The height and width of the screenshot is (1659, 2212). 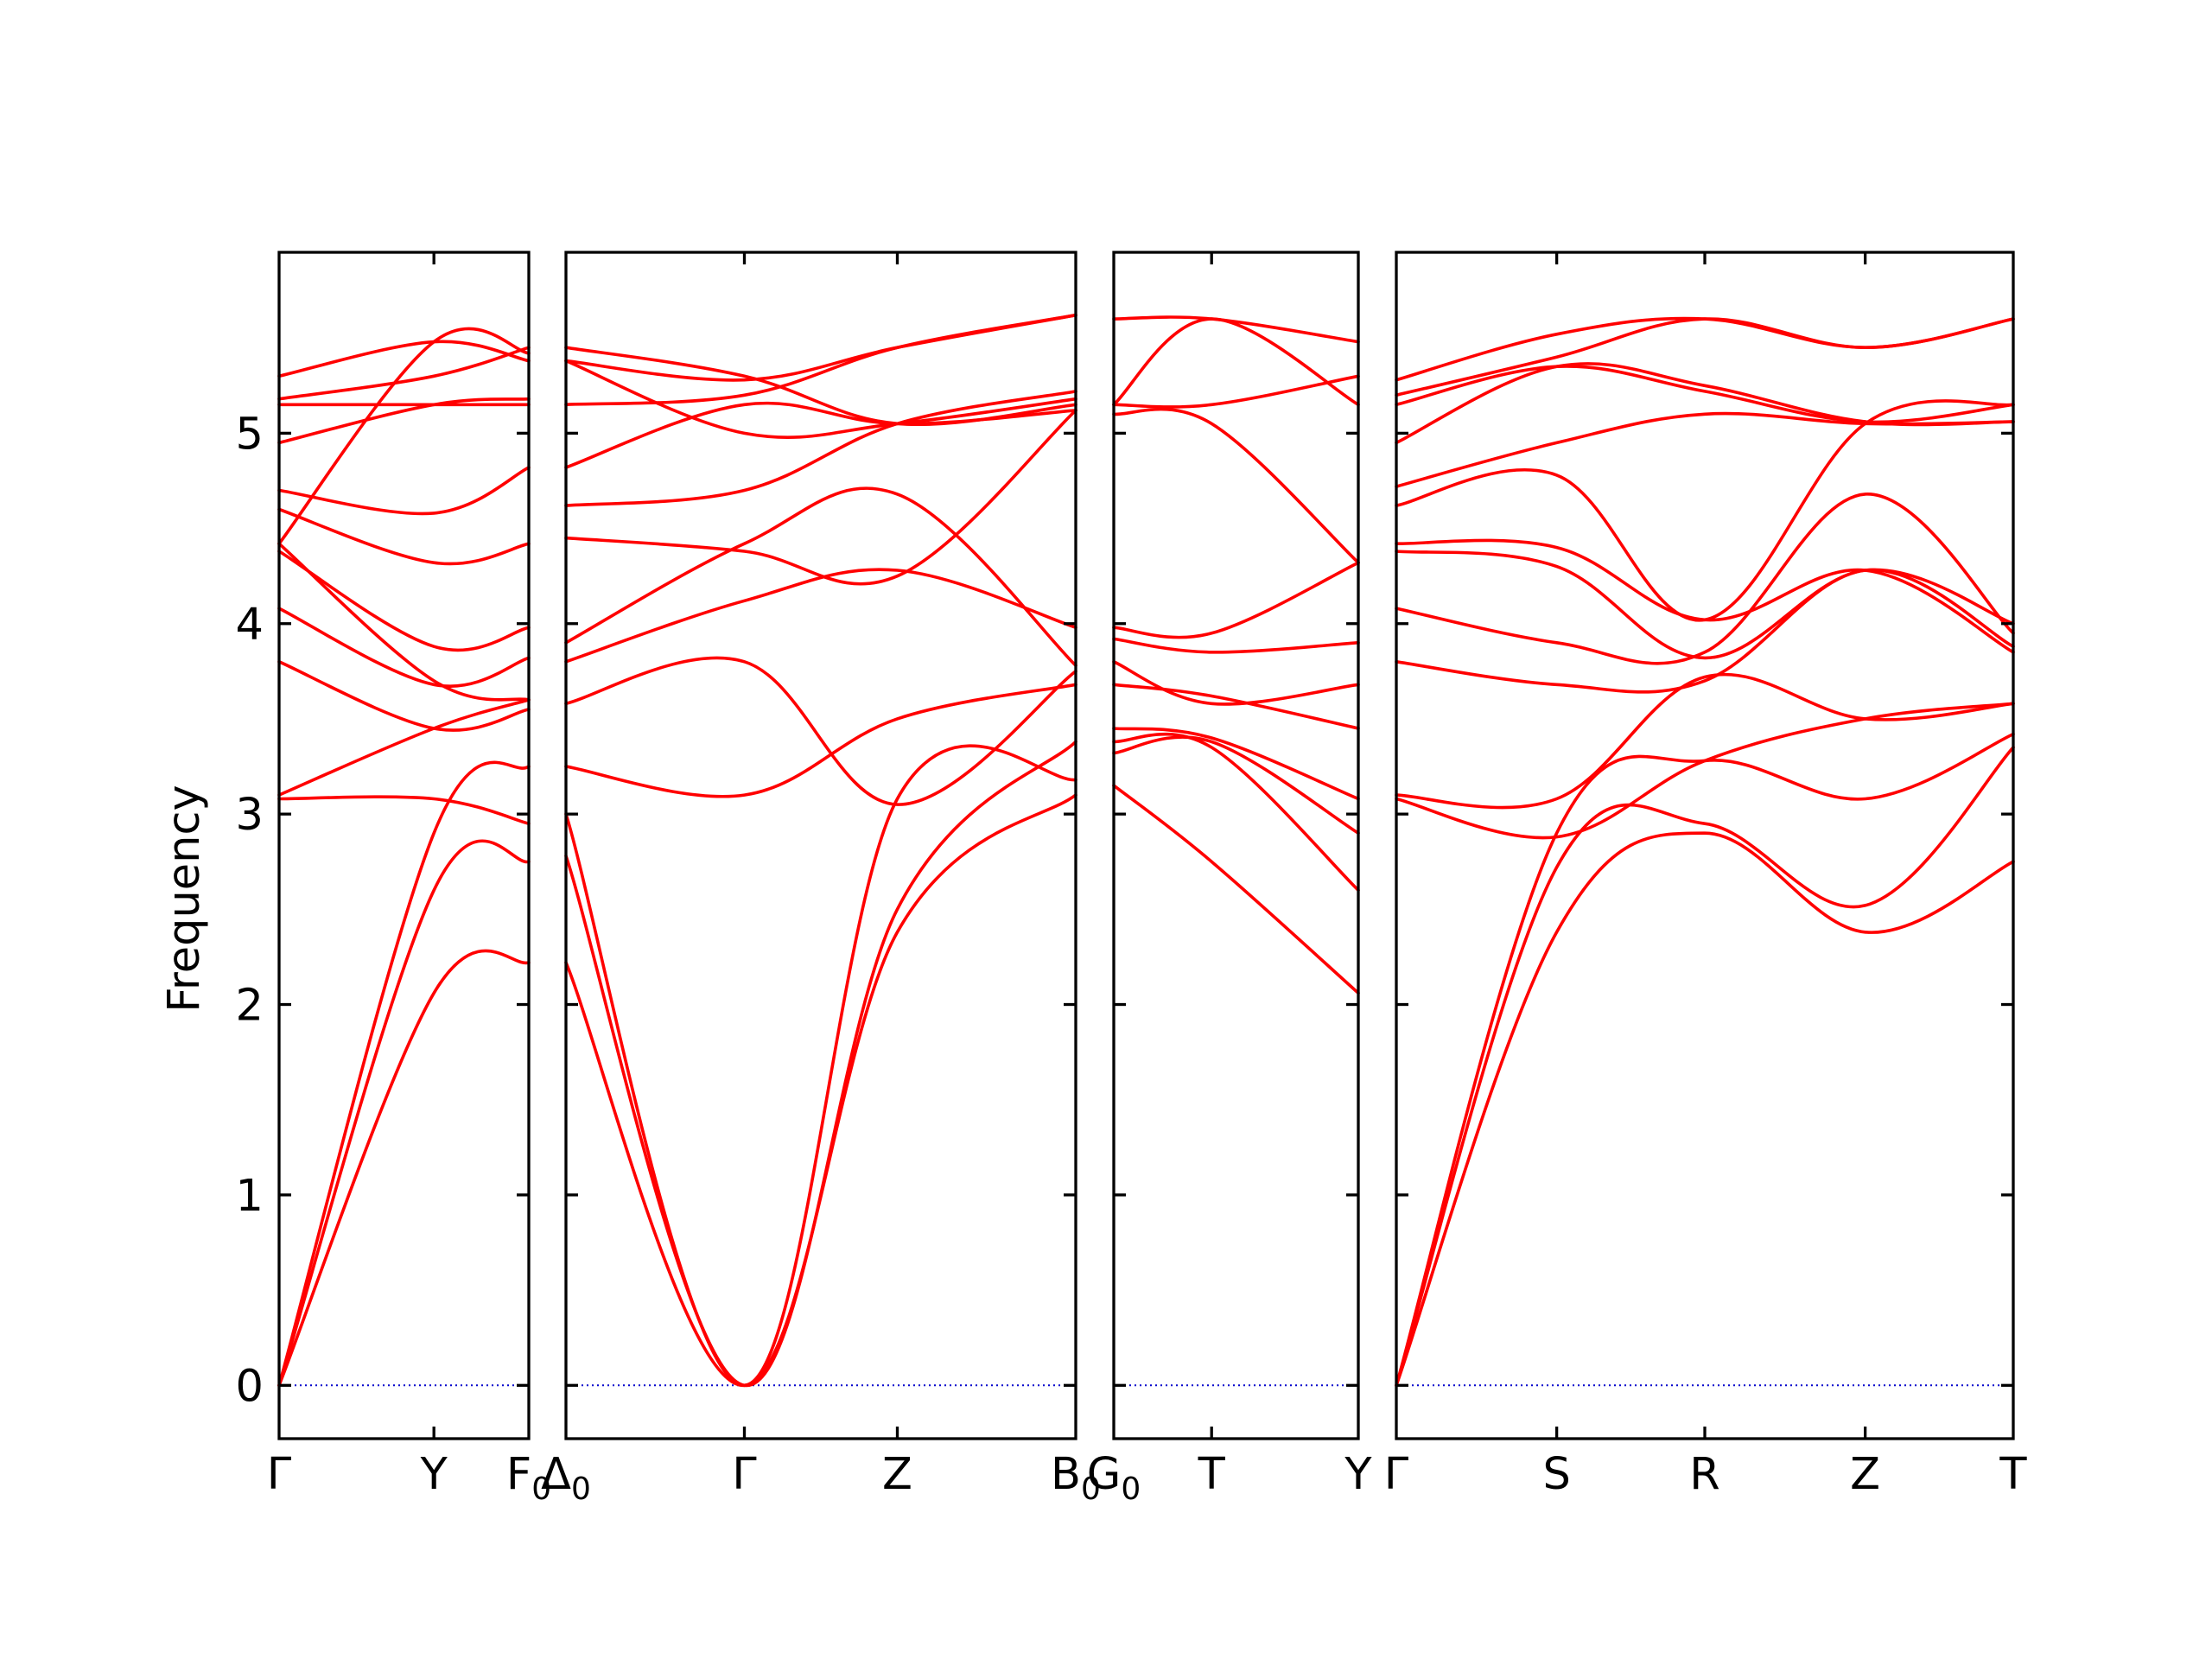 I want to click on y-tick-label: 5, so click(x=250, y=434).